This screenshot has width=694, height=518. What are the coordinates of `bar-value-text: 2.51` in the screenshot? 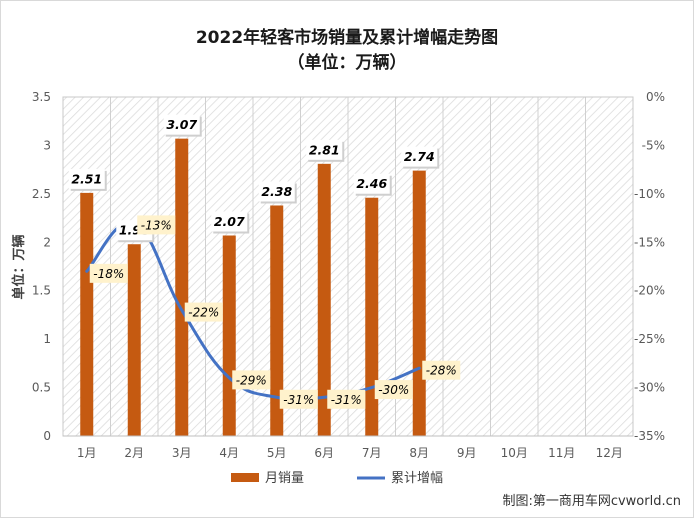 It's located at (86, 178).